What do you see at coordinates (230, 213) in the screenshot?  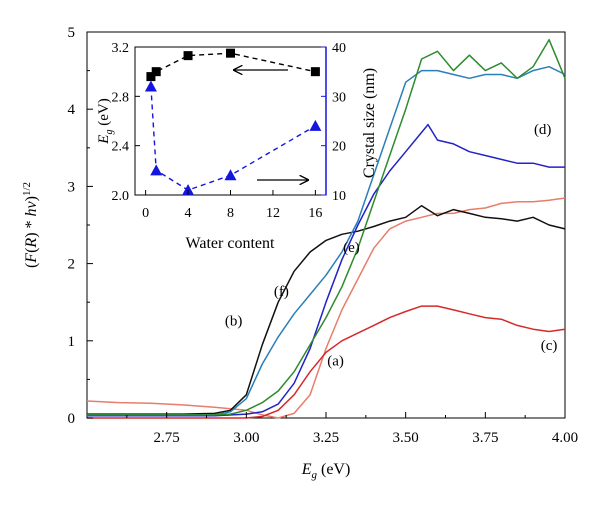 I see `inset-x-tick-label: 8` at bounding box center [230, 213].